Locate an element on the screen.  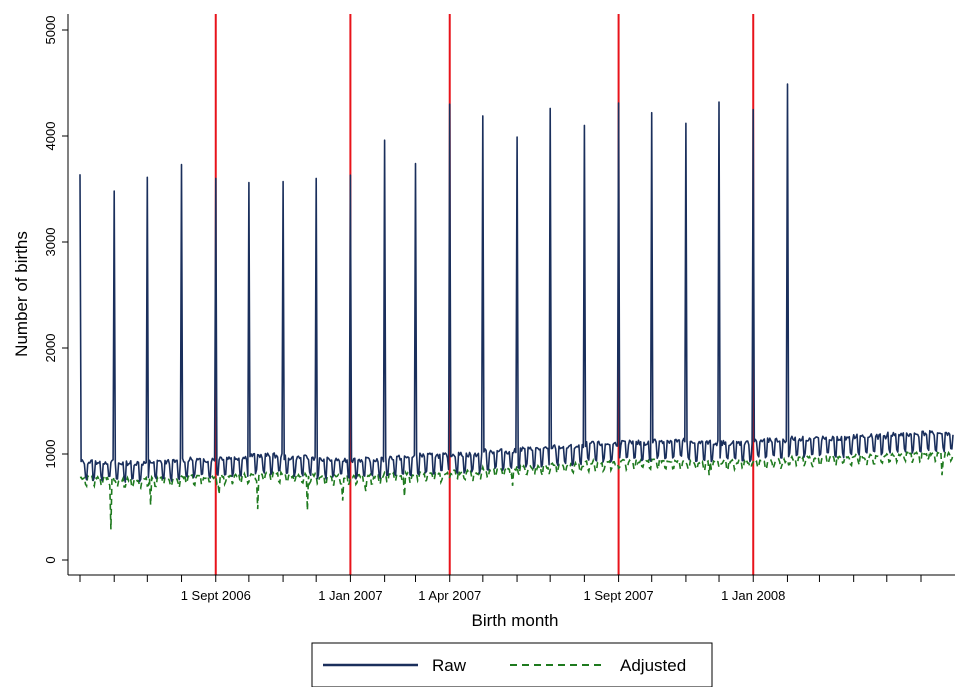
y-tick-label: 2000 is located at coordinates (50, 348).